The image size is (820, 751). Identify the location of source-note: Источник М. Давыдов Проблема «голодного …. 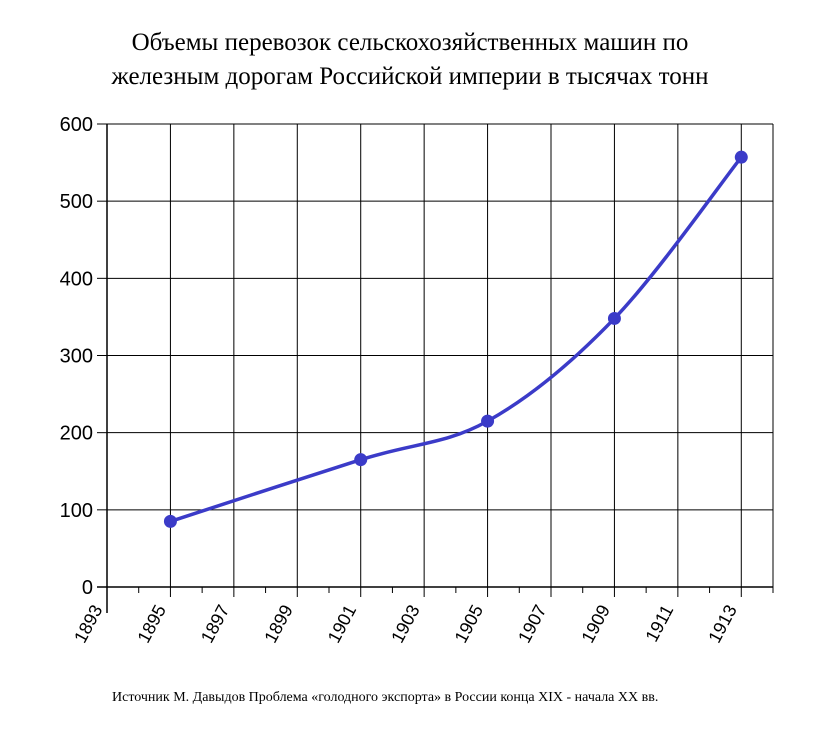
(385, 697).